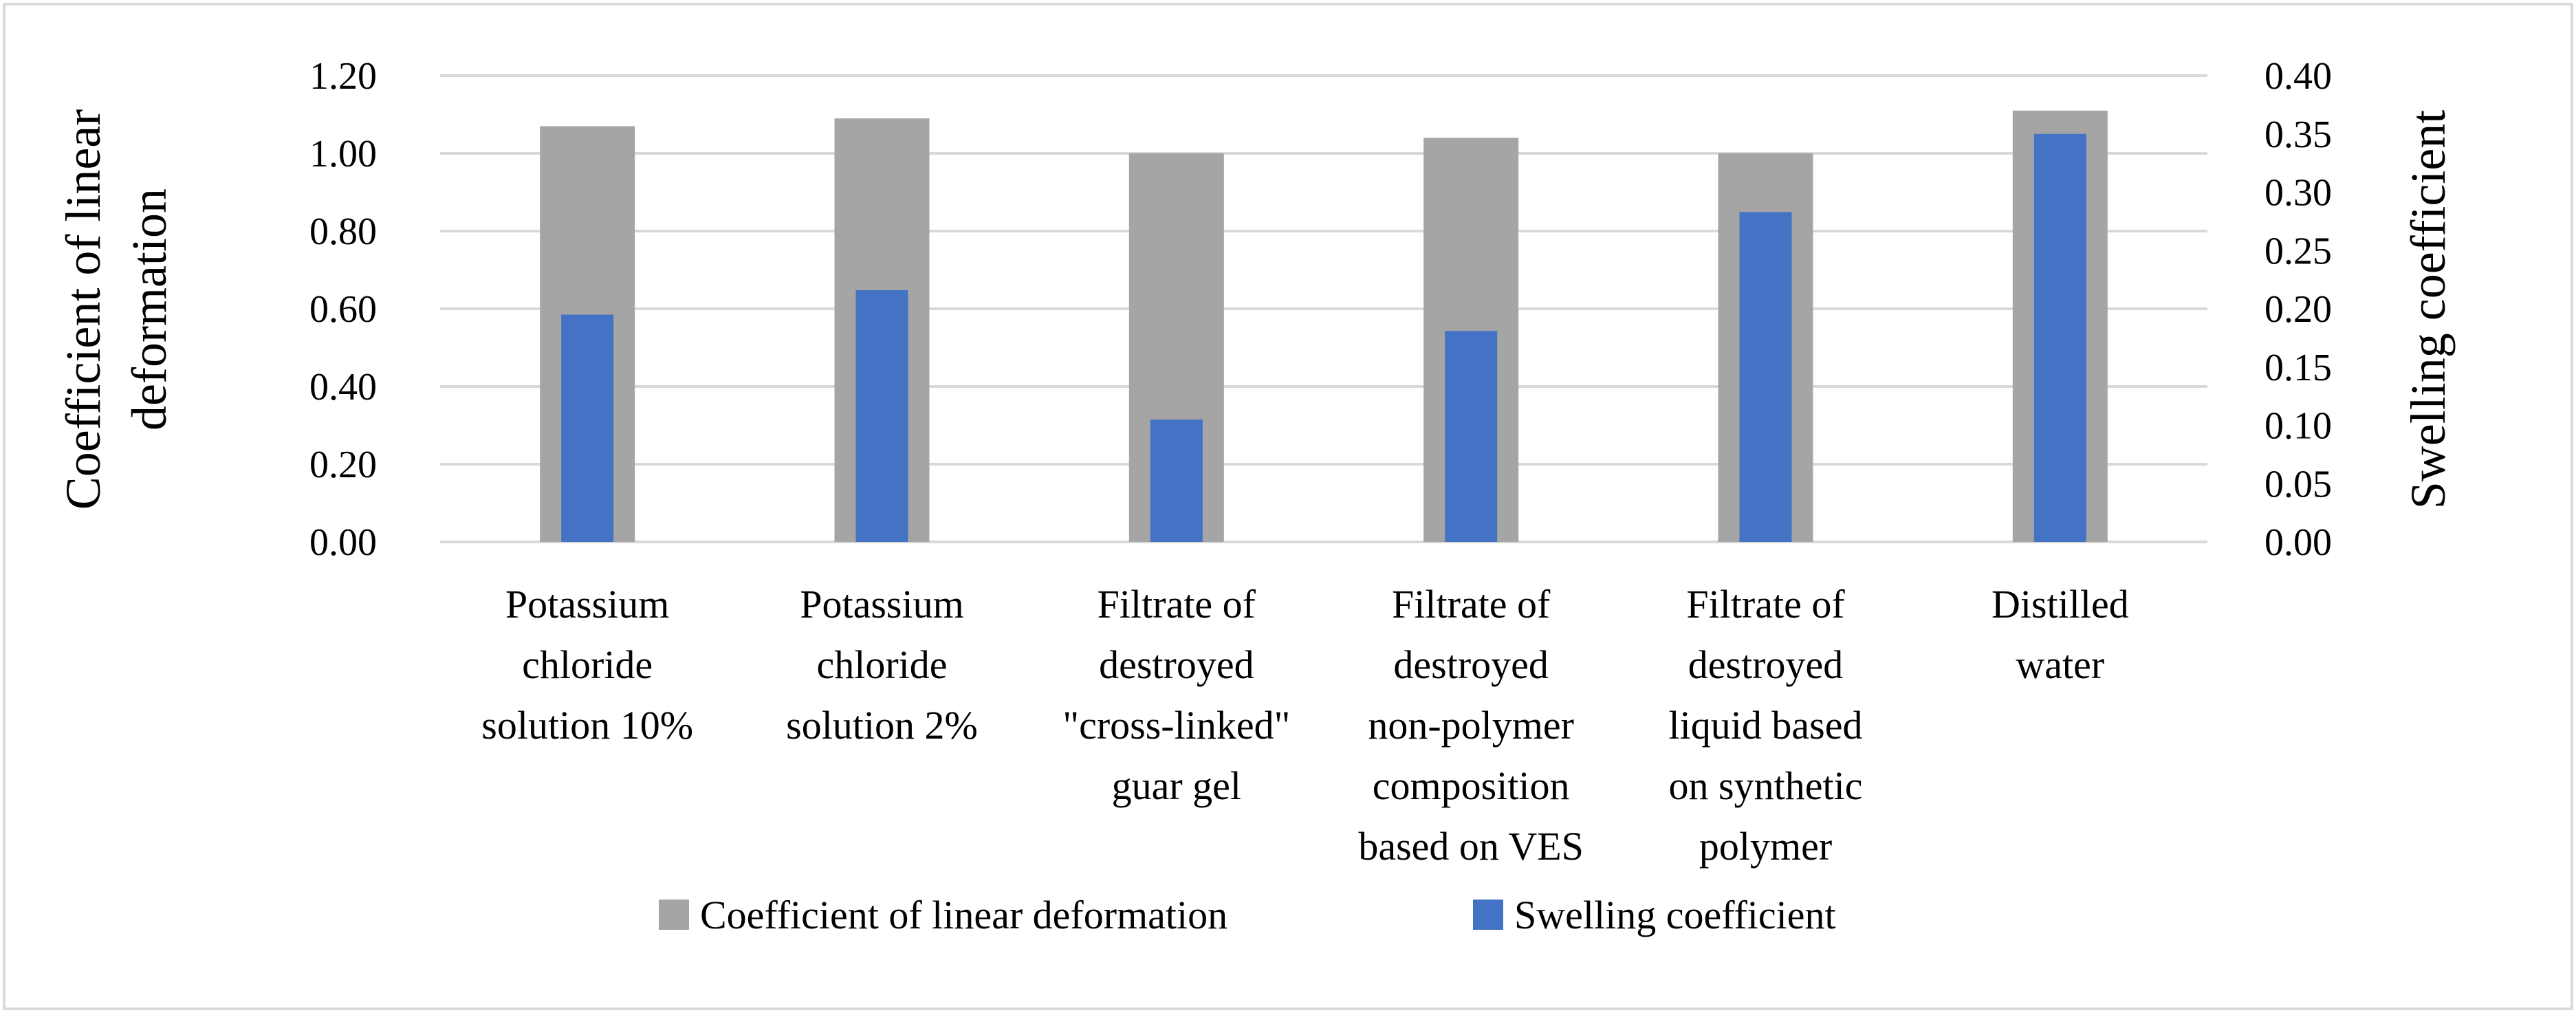 This screenshot has height=1013, width=2576. Describe the element at coordinates (1675, 915) in the screenshot. I see `legend-label: Swelling coefficient` at that location.